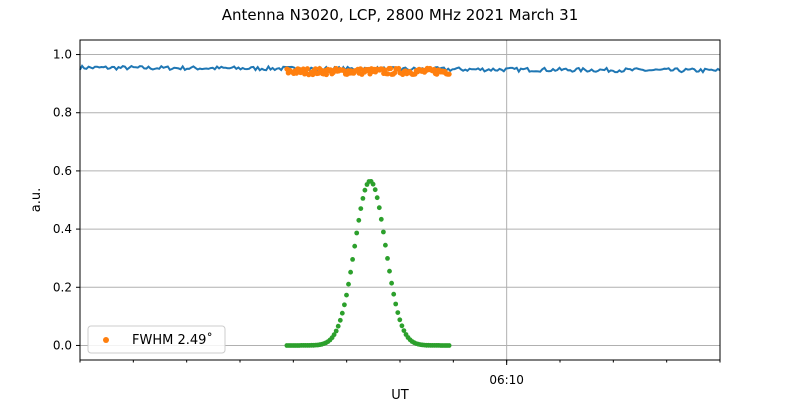  What do you see at coordinates (62, 171) in the screenshot?
I see `y-tick-label: 0.6` at bounding box center [62, 171].